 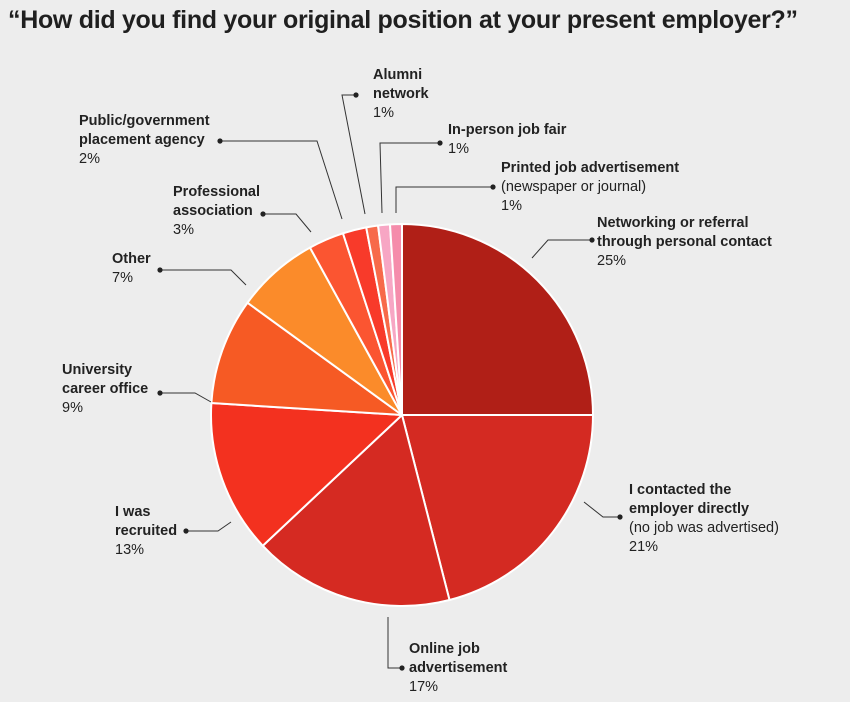 I want to click on slice-label-note: (newspaper or journal), so click(x=574, y=187).